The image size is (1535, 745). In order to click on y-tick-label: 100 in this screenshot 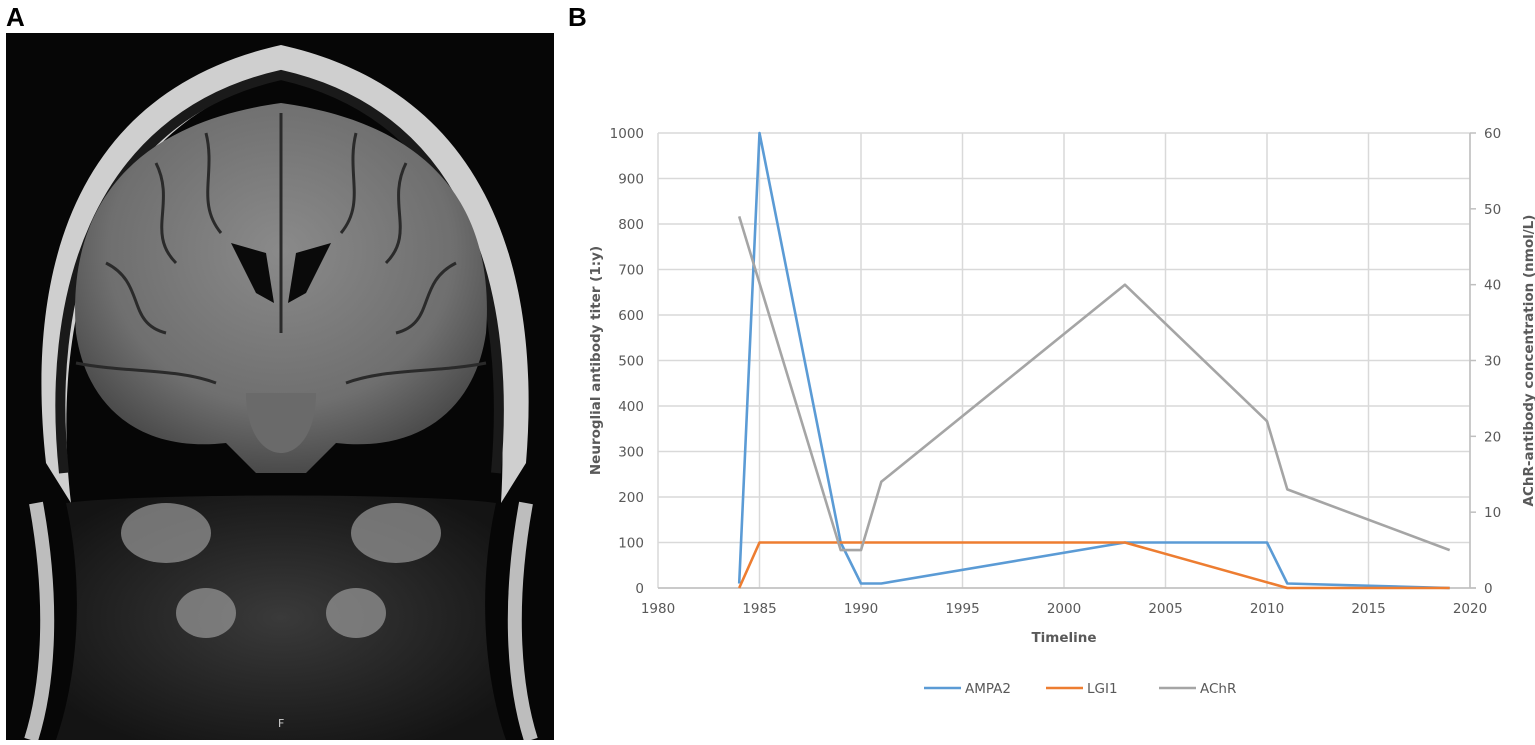, I will do `click(631, 544)`.